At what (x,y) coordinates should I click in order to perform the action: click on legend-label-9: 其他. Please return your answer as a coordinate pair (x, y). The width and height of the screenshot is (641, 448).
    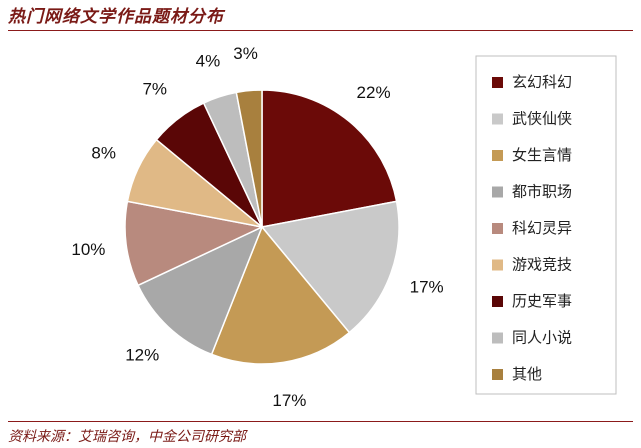
    Looking at the image, I should click on (527, 374).